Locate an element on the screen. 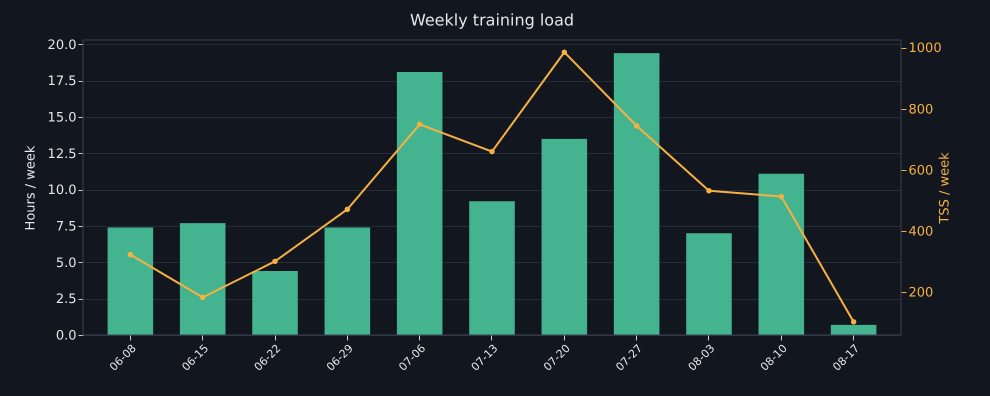 The image size is (990, 396). y-tick-label: 15.0 is located at coordinates (62, 118).